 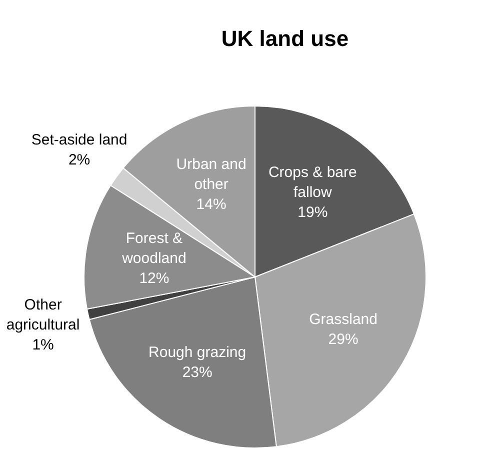 What do you see at coordinates (197, 351) in the screenshot?
I see `slice-label: Rough grazing` at bounding box center [197, 351].